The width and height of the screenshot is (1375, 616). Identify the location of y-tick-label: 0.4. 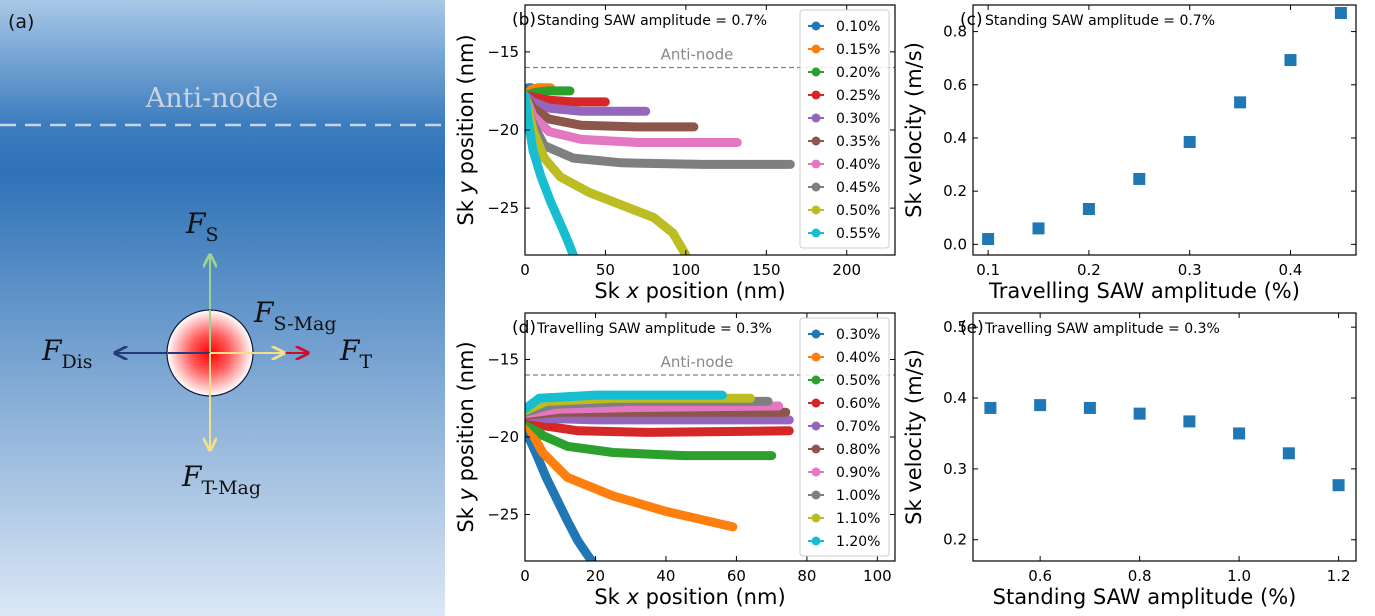
(955, 138).